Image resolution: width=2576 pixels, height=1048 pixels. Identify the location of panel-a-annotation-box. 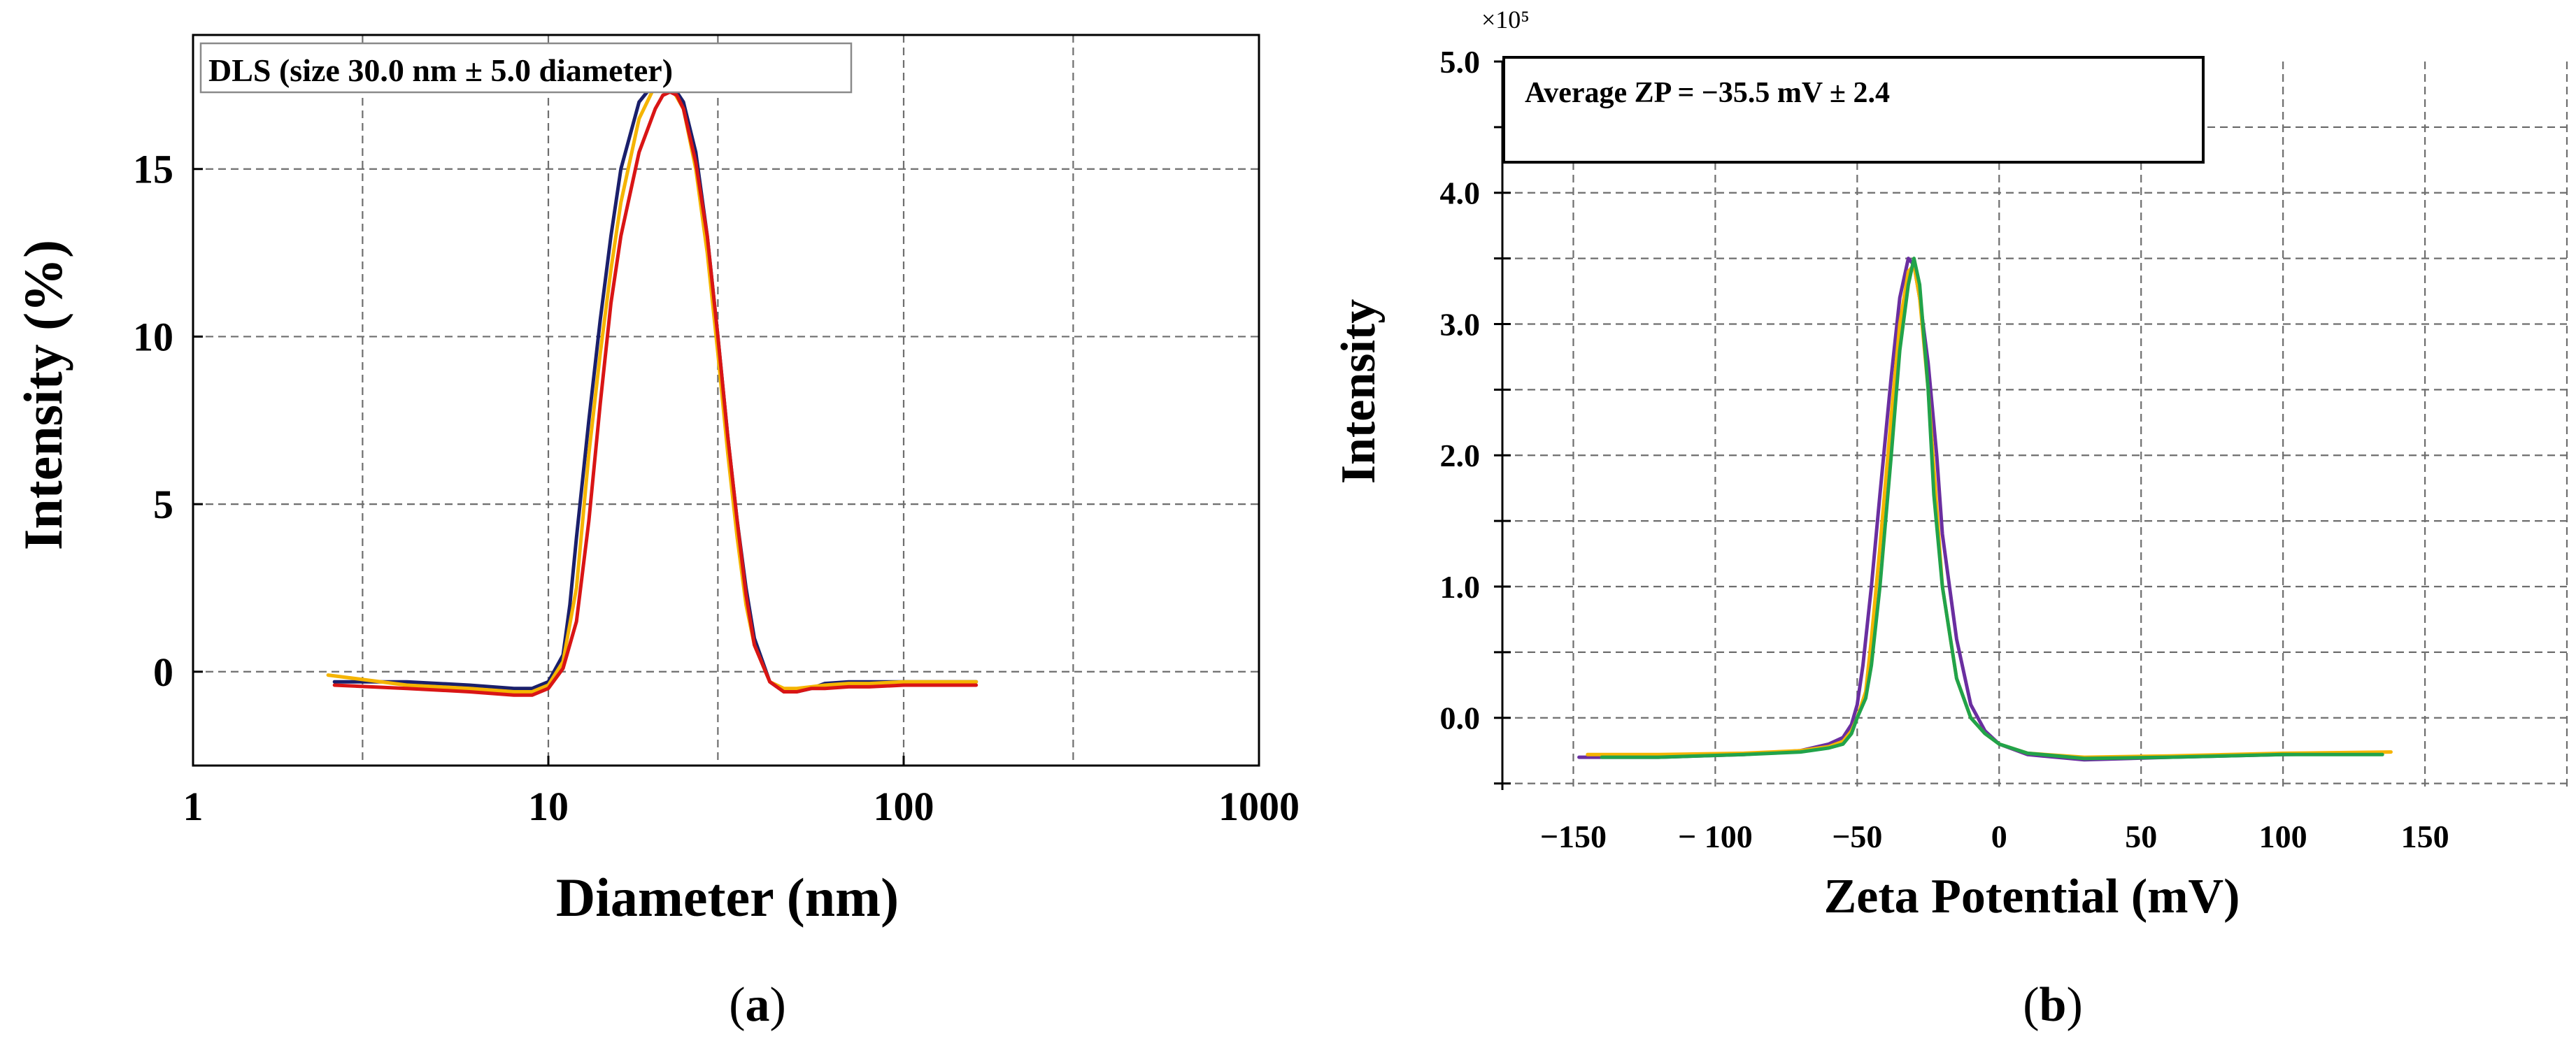
(526, 68).